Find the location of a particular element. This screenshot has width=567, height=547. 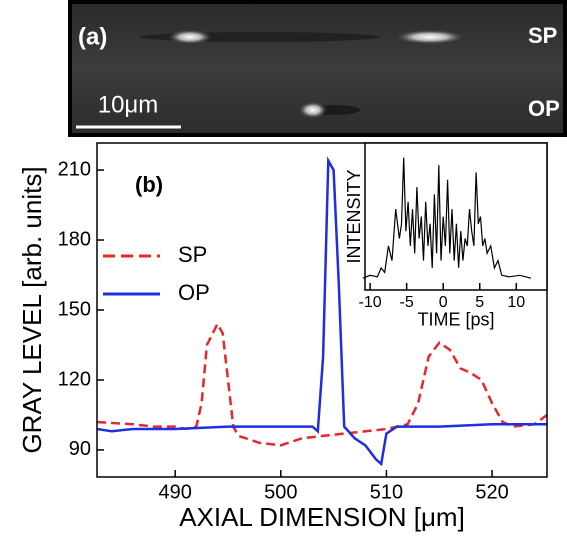

legend-label: SP is located at coordinates (192, 254).